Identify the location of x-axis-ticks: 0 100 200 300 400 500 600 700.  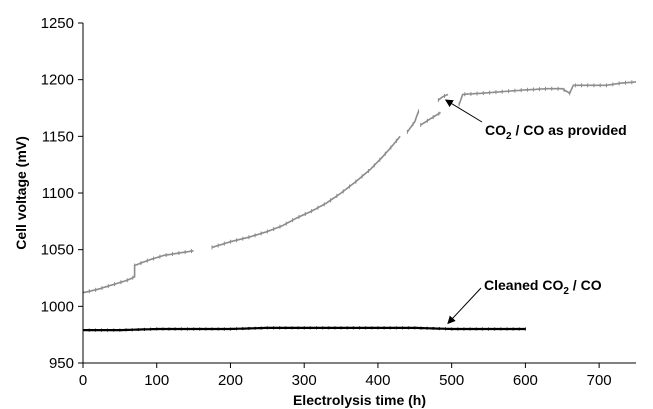
(345, 376).